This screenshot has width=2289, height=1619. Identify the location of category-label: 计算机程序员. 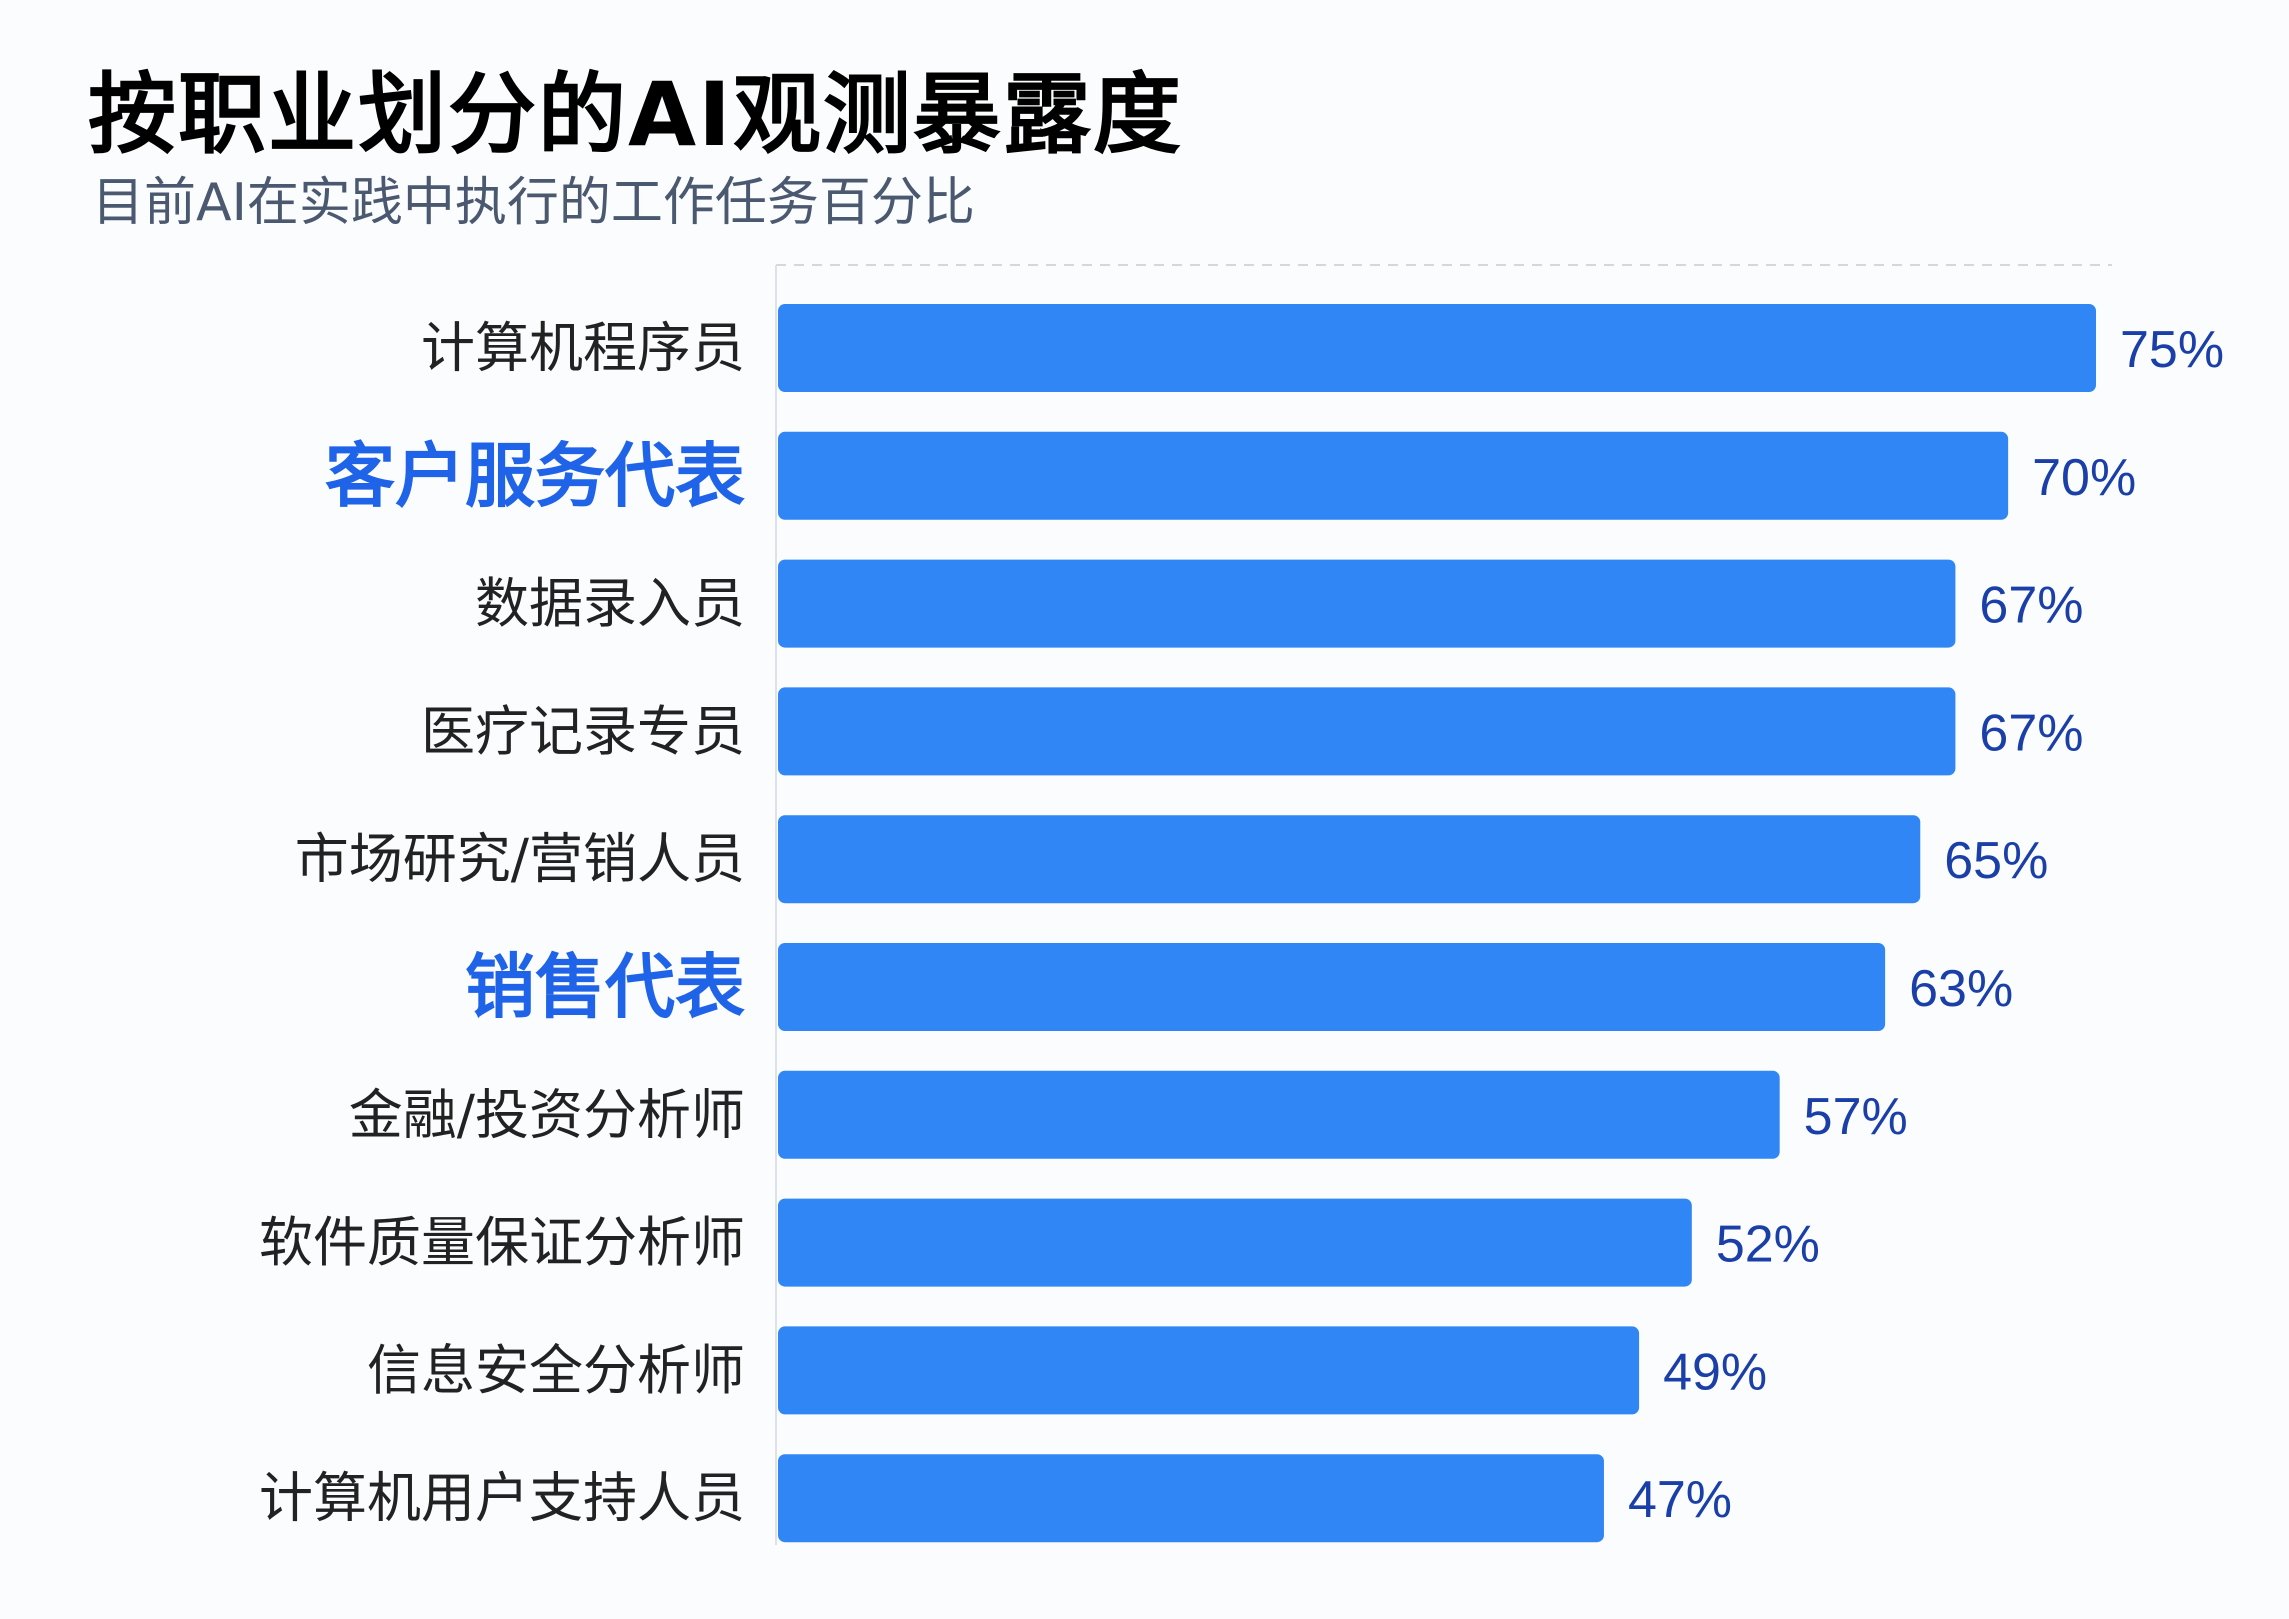
(583, 348).